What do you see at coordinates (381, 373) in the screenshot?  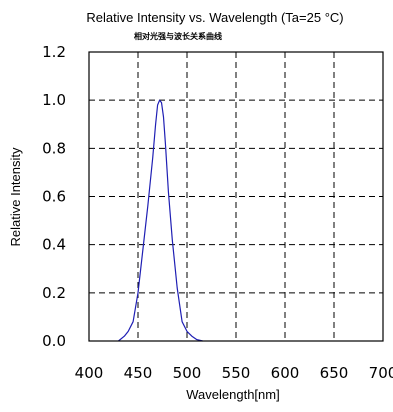 I see `x-tick-label: 700` at bounding box center [381, 373].